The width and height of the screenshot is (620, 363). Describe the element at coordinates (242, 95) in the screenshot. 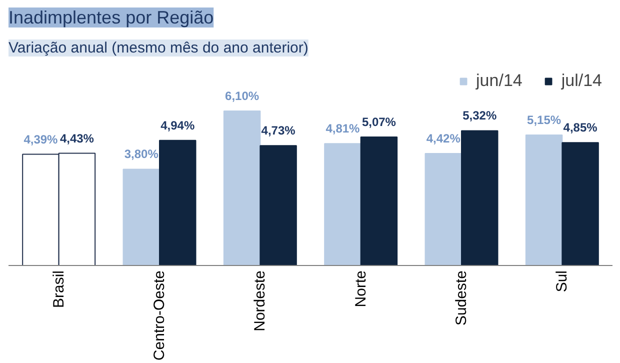

I see `data-label: 6,10%` at that location.